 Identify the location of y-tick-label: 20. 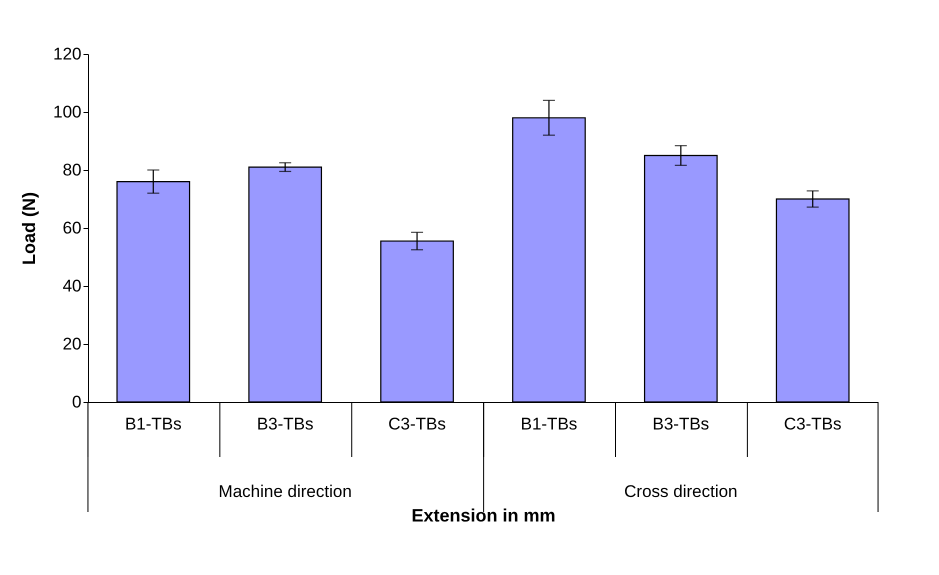
(72, 344).